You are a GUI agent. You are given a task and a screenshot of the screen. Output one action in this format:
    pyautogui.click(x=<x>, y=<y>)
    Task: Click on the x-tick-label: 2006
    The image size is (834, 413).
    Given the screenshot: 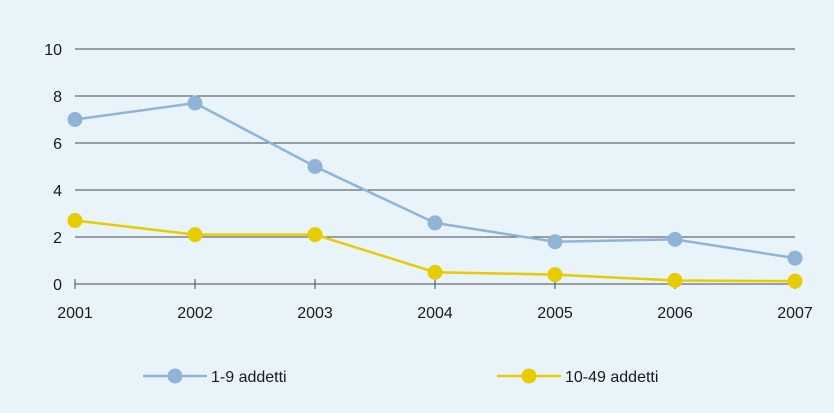 What is the action you would take?
    pyautogui.click(x=675, y=313)
    